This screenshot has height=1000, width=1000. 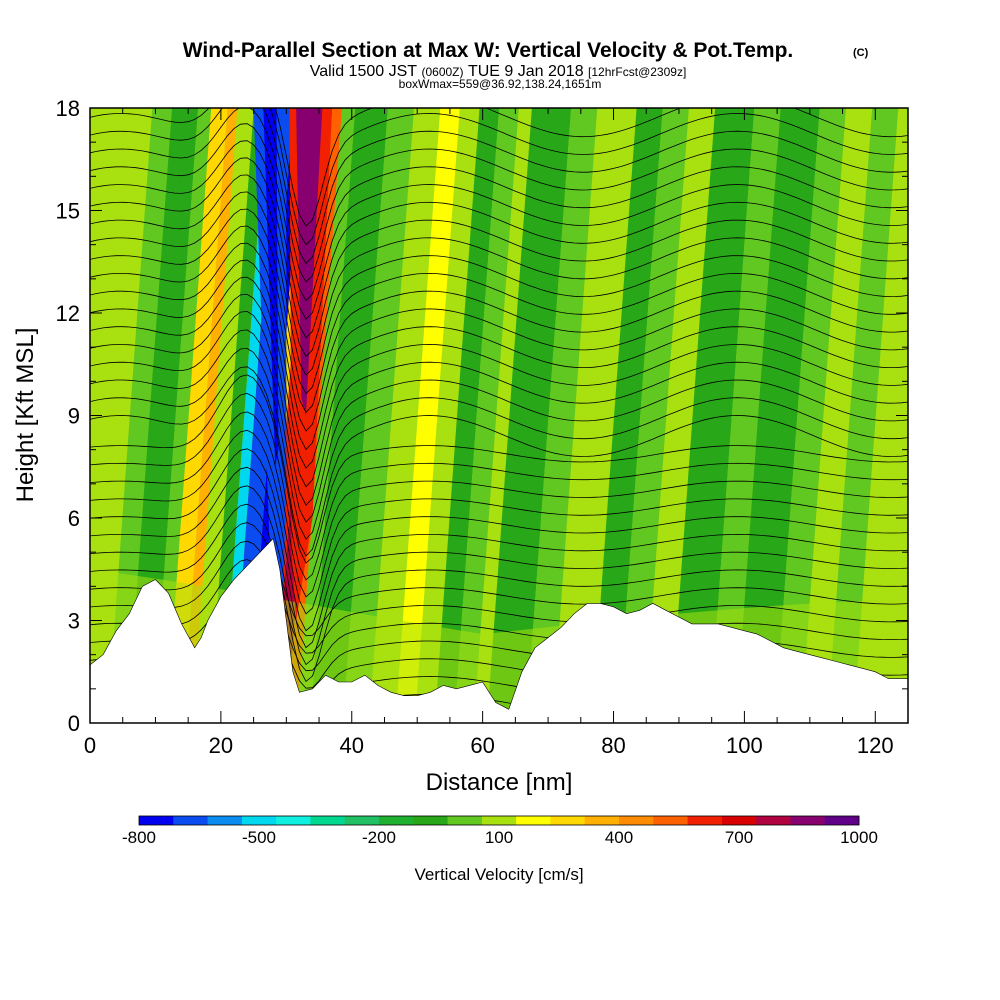 What do you see at coordinates (352, 745) in the screenshot?
I see `x-tick-label: 40` at bounding box center [352, 745].